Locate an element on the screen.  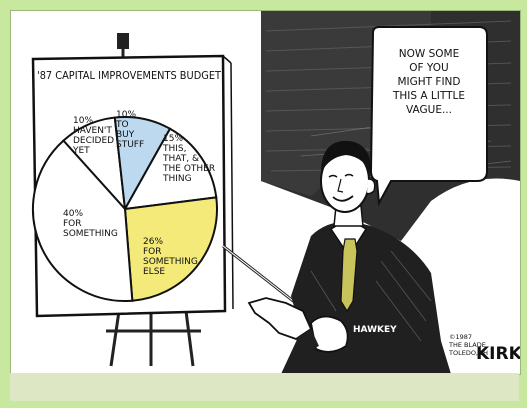
chart-title: '87 CAPITAL IMPROVEMENTS BUDGET is located at coordinates (129, 76).